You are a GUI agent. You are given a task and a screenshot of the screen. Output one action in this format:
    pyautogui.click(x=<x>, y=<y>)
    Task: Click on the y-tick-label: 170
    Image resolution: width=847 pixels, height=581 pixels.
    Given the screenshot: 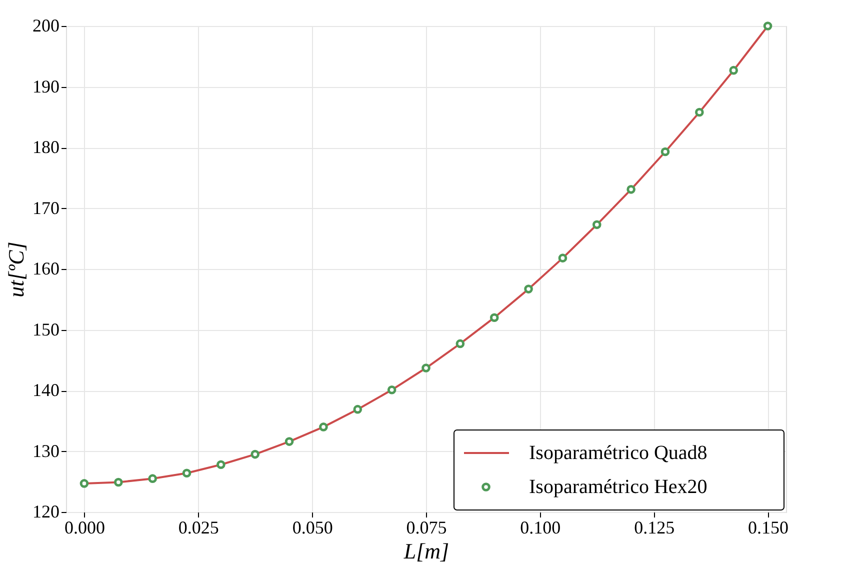 What is the action you would take?
    pyautogui.click(x=46, y=208)
    